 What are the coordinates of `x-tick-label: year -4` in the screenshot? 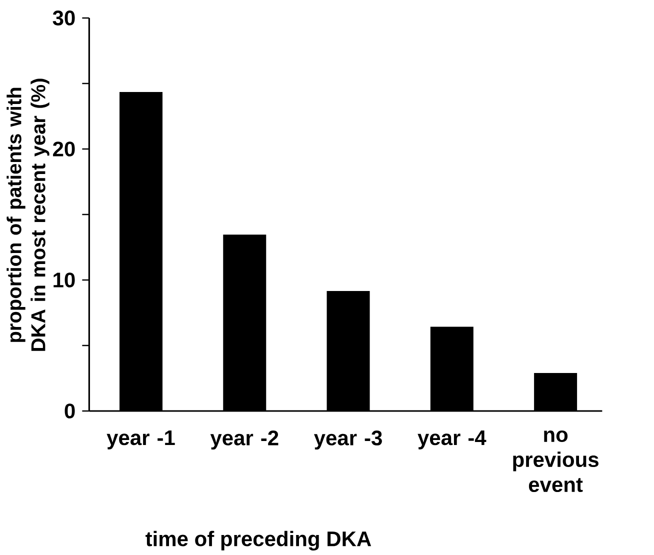 It's located at (452, 440).